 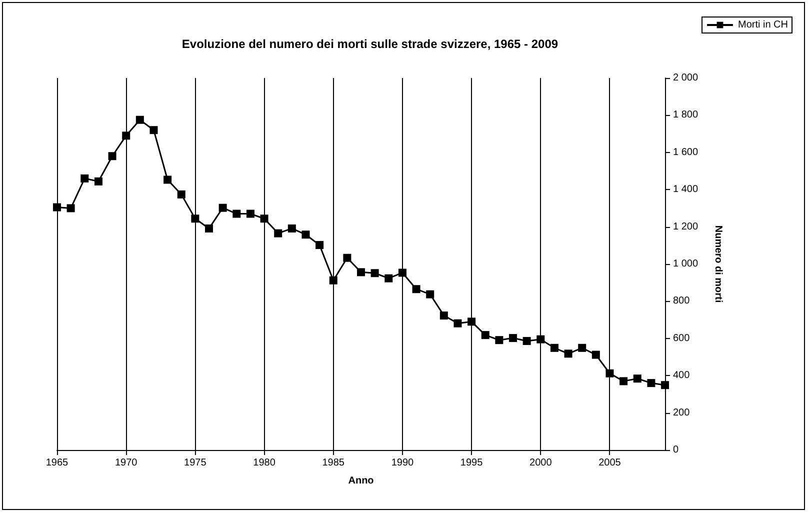 I want to click on y-tick-label: 400, so click(x=681, y=376).